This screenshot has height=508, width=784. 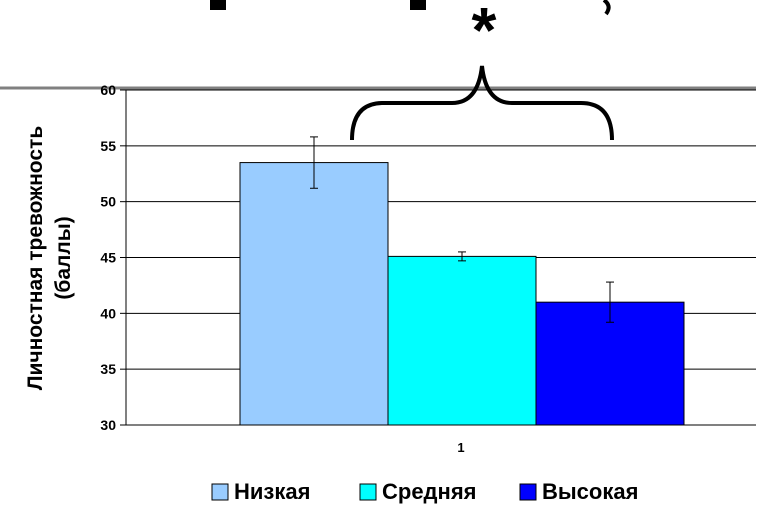 I want to click on legend-label: Средняя, so click(x=429, y=491).